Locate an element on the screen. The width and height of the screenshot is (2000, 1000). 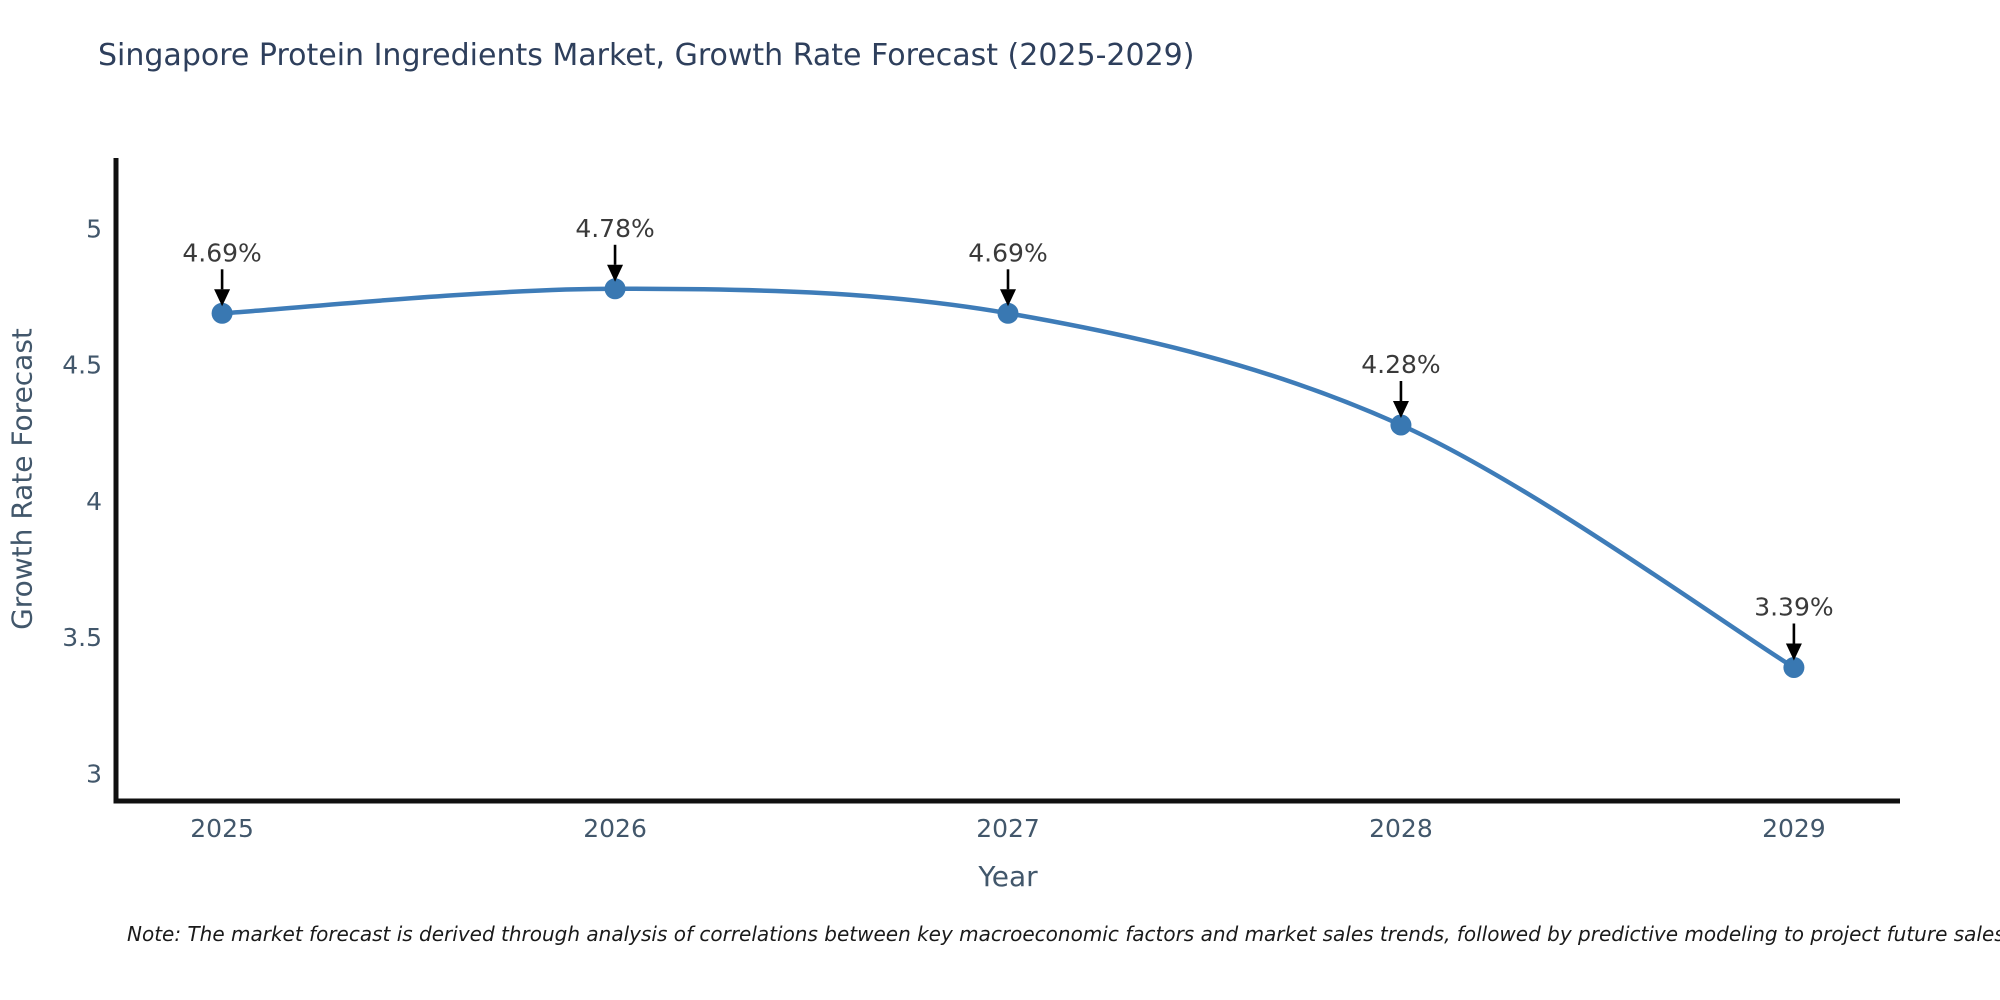
x-tick-label: 2029 is located at coordinates (1794, 828).